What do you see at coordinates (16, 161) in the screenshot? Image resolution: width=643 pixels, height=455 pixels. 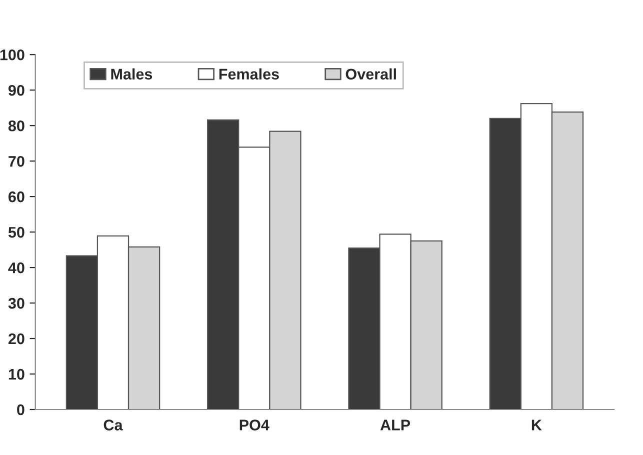 I see `y-tick-label: 70` at bounding box center [16, 161].